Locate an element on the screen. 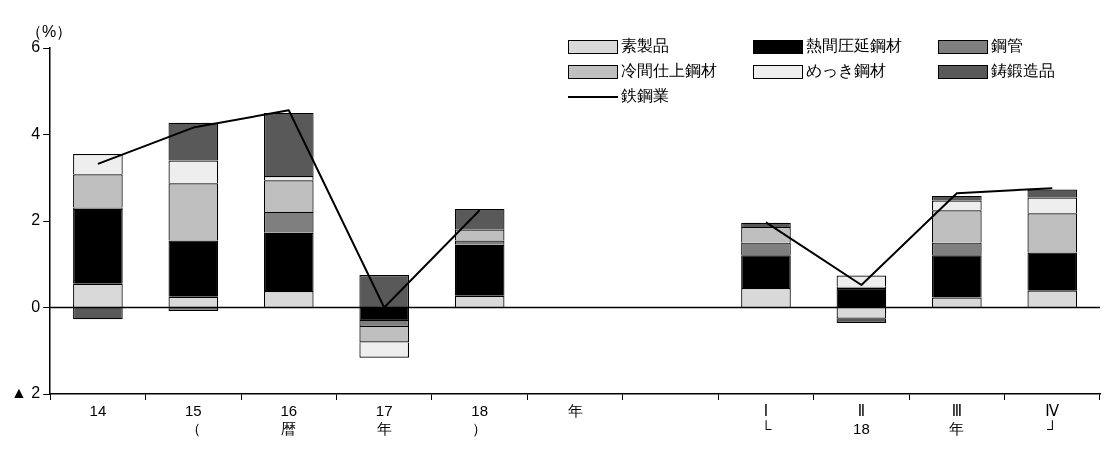 This screenshot has height=450, width=1116. x-tick-label: 18 ） is located at coordinates (479, 420).